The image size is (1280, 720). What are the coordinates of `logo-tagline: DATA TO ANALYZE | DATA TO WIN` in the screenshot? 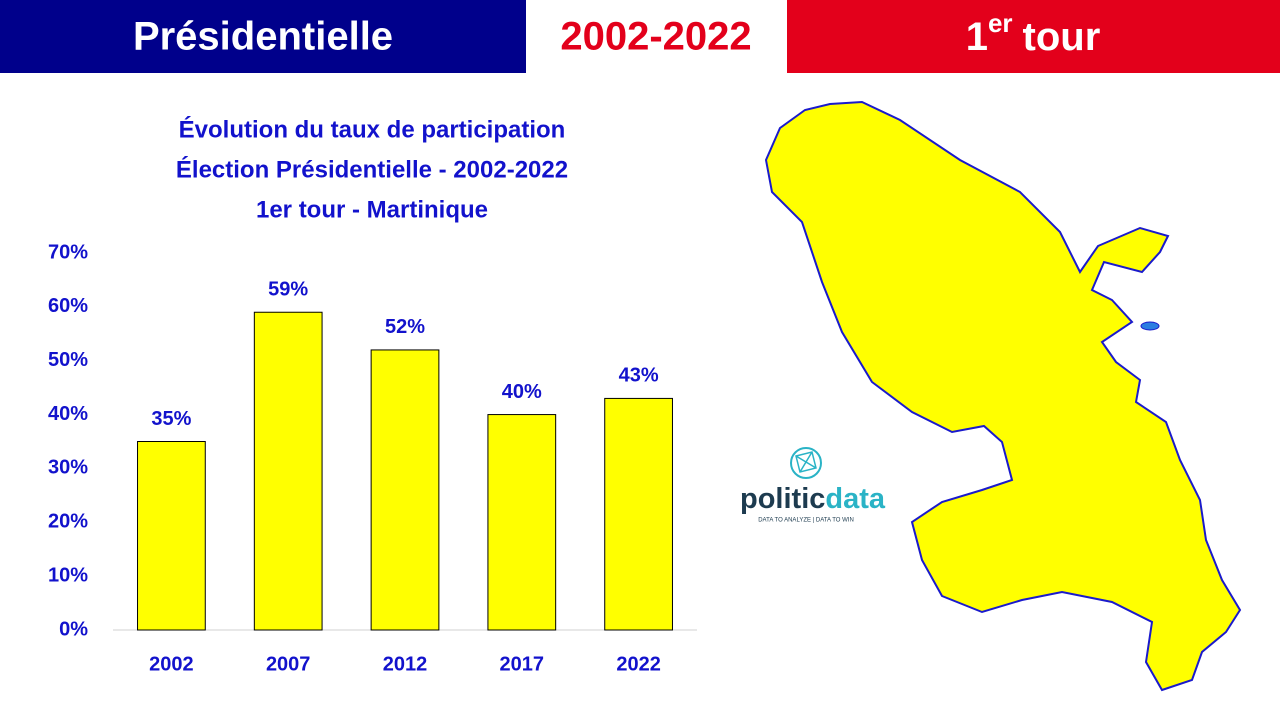 It's located at (806, 521).